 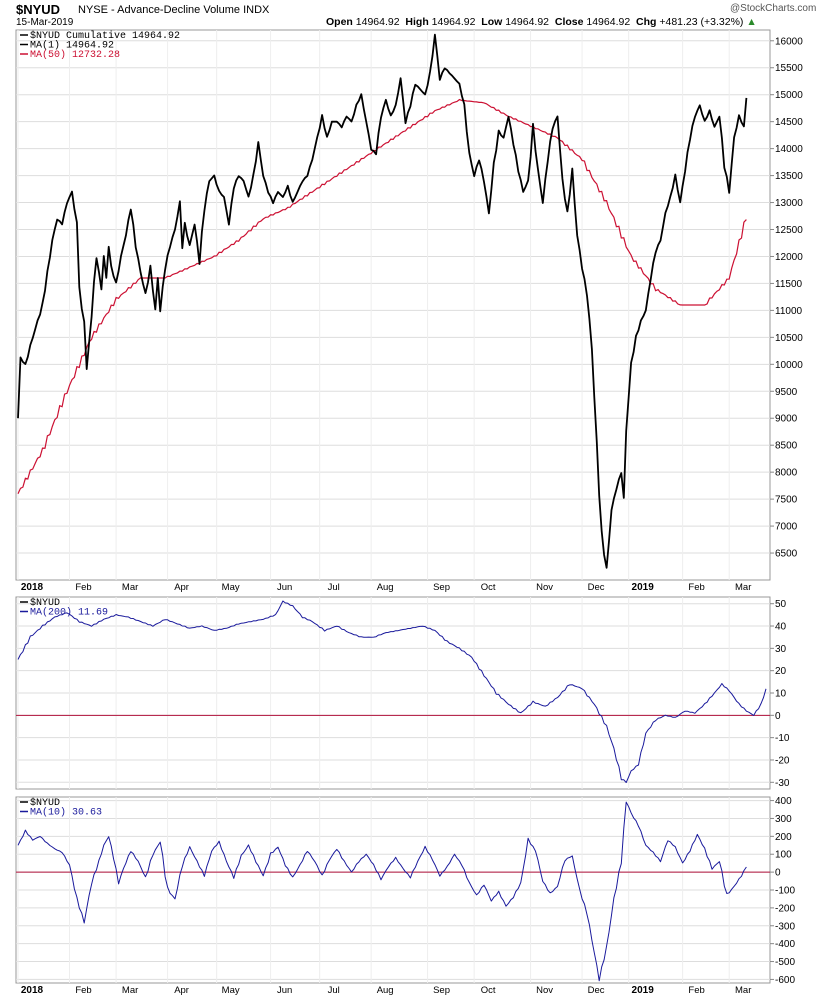 What do you see at coordinates (786, 500) in the screenshot?
I see `y-tick-label: 7500` at bounding box center [786, 500].